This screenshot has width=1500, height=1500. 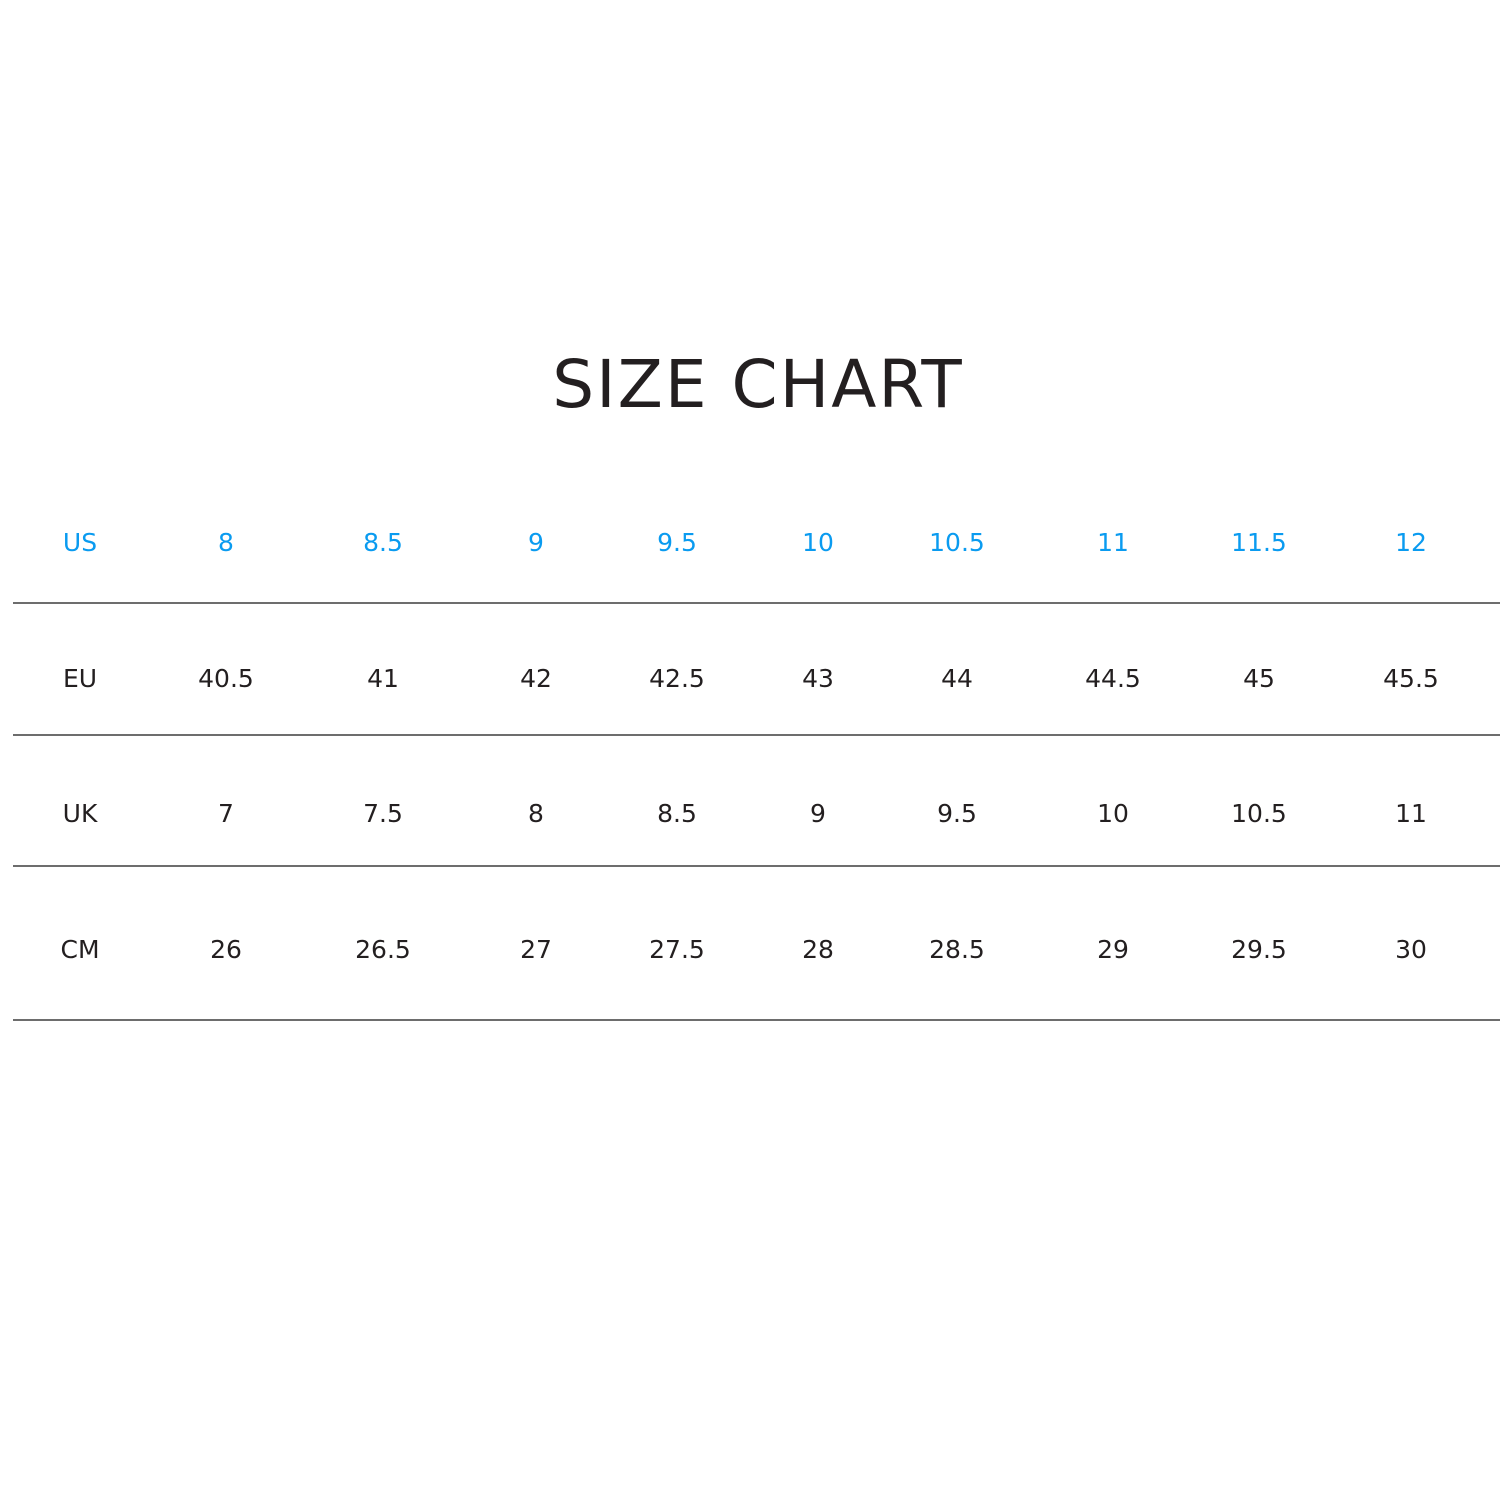 What do you see at coordinates (226, 813) in the screenshot?
I see `size-cell: 7` at bounding box center [226, 813].